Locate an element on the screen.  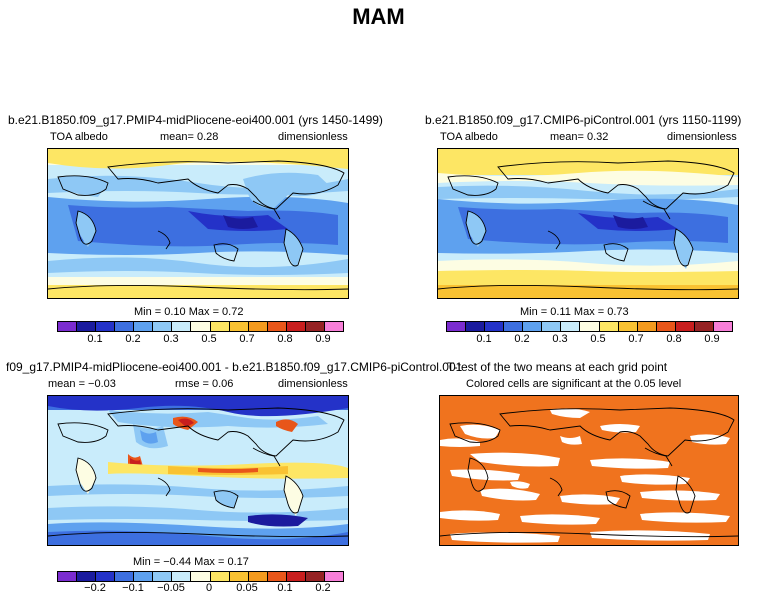
colorbar-tick-label: −0.05 is located at coordinates (171, 588).